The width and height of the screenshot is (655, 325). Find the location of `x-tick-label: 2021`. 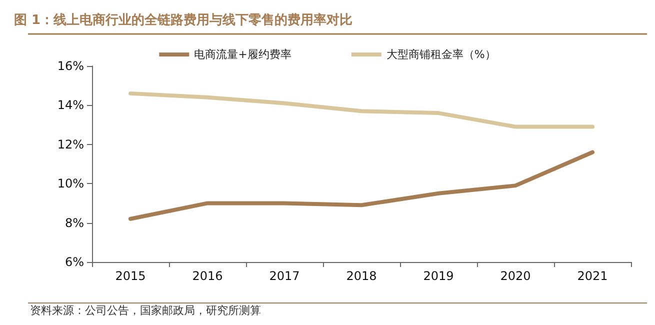

x-tick-label: 2021 is located at coordinates (592, 276).